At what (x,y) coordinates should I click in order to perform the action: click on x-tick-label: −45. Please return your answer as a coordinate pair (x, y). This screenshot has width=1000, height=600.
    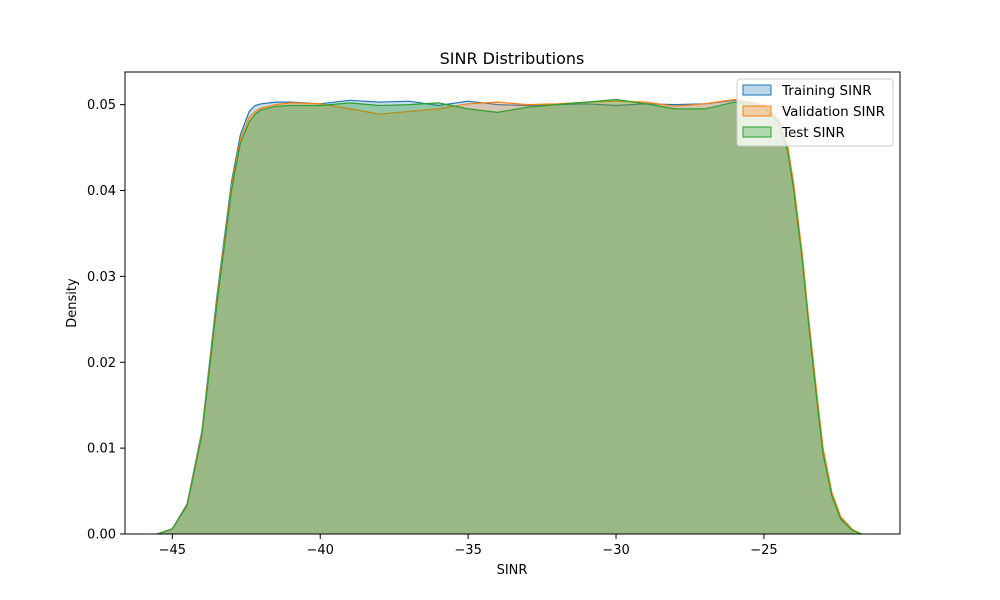
    Looking at the image, I should click on (172, 550).